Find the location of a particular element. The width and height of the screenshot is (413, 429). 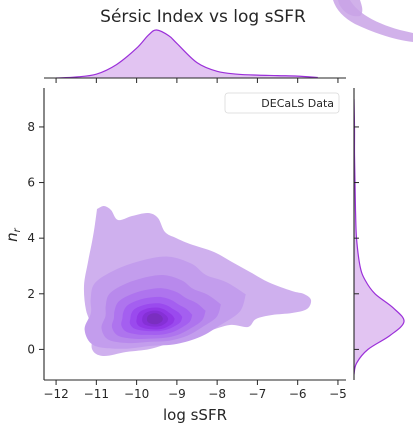

x-tick-label: −5 is located at coordinates (338, 394).